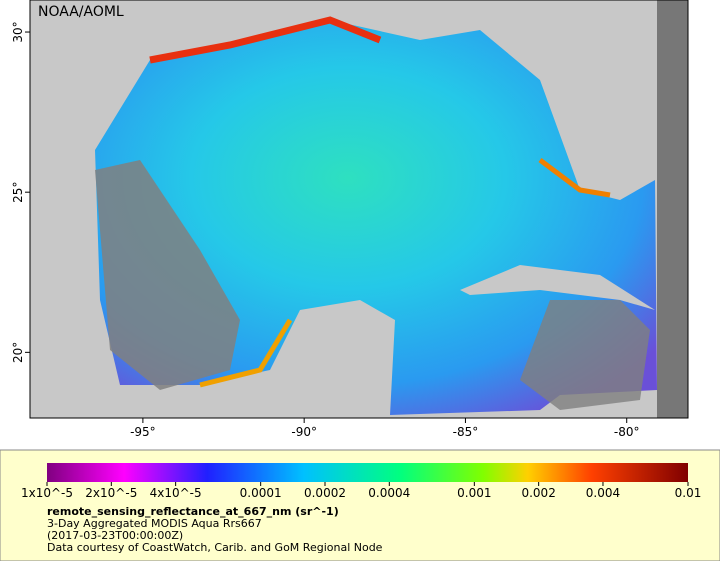 The width and height of the screenshot is (720, 565). What do you see at coordinates (261, 493) in the screenshot?
I see `colorbar-tick-label: 0.0001` at bounding box center [261, 493].